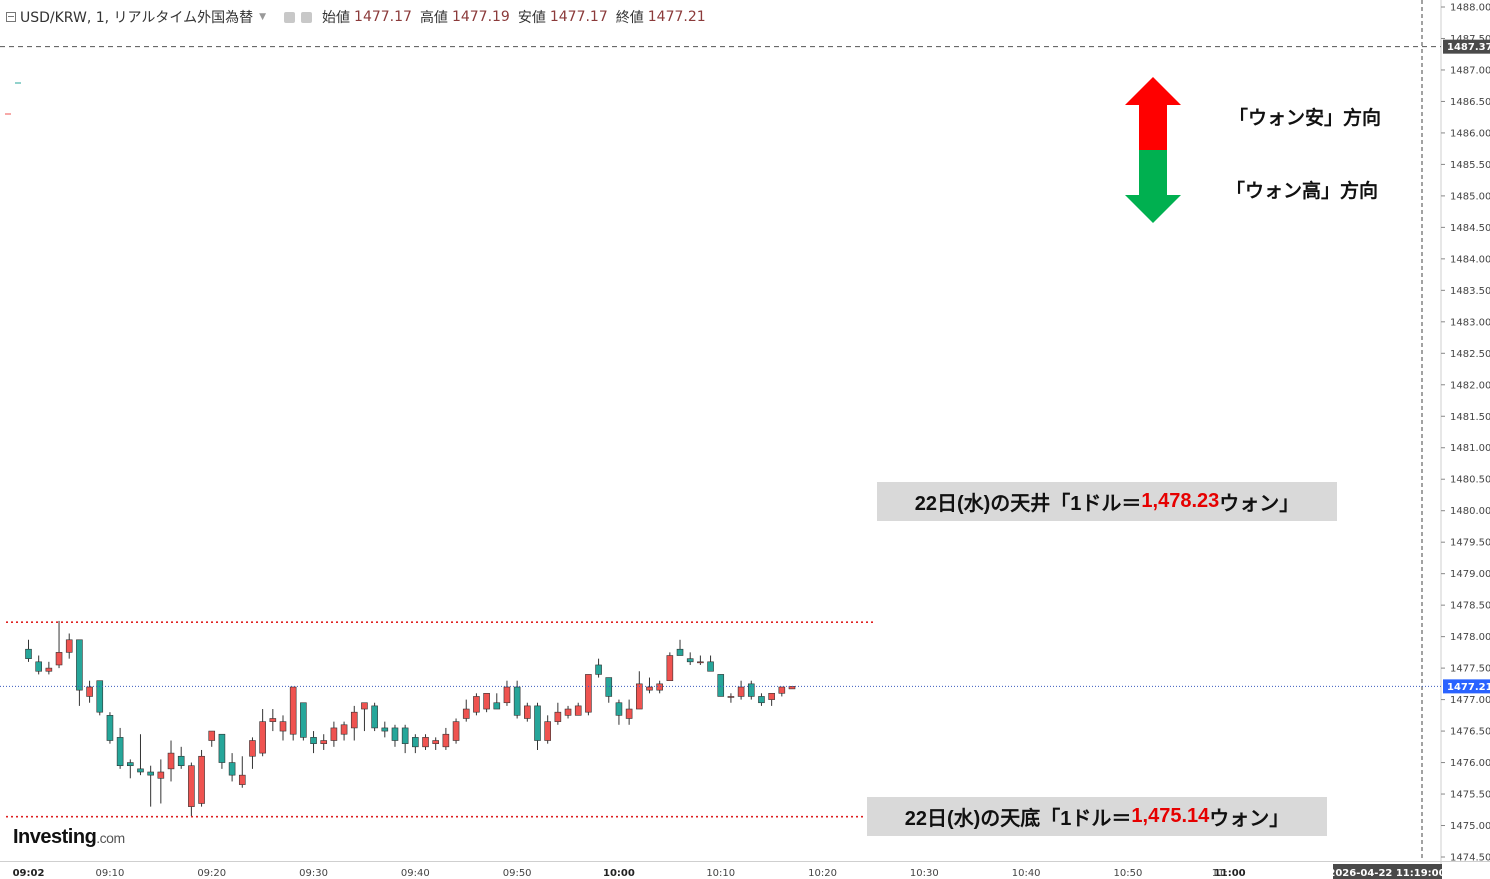 This screenshot has height=879, width=1490. What do you see at coordinates (307, 17) in the screenshot?
I see `settings-icon` at bounding box center [307, 17].